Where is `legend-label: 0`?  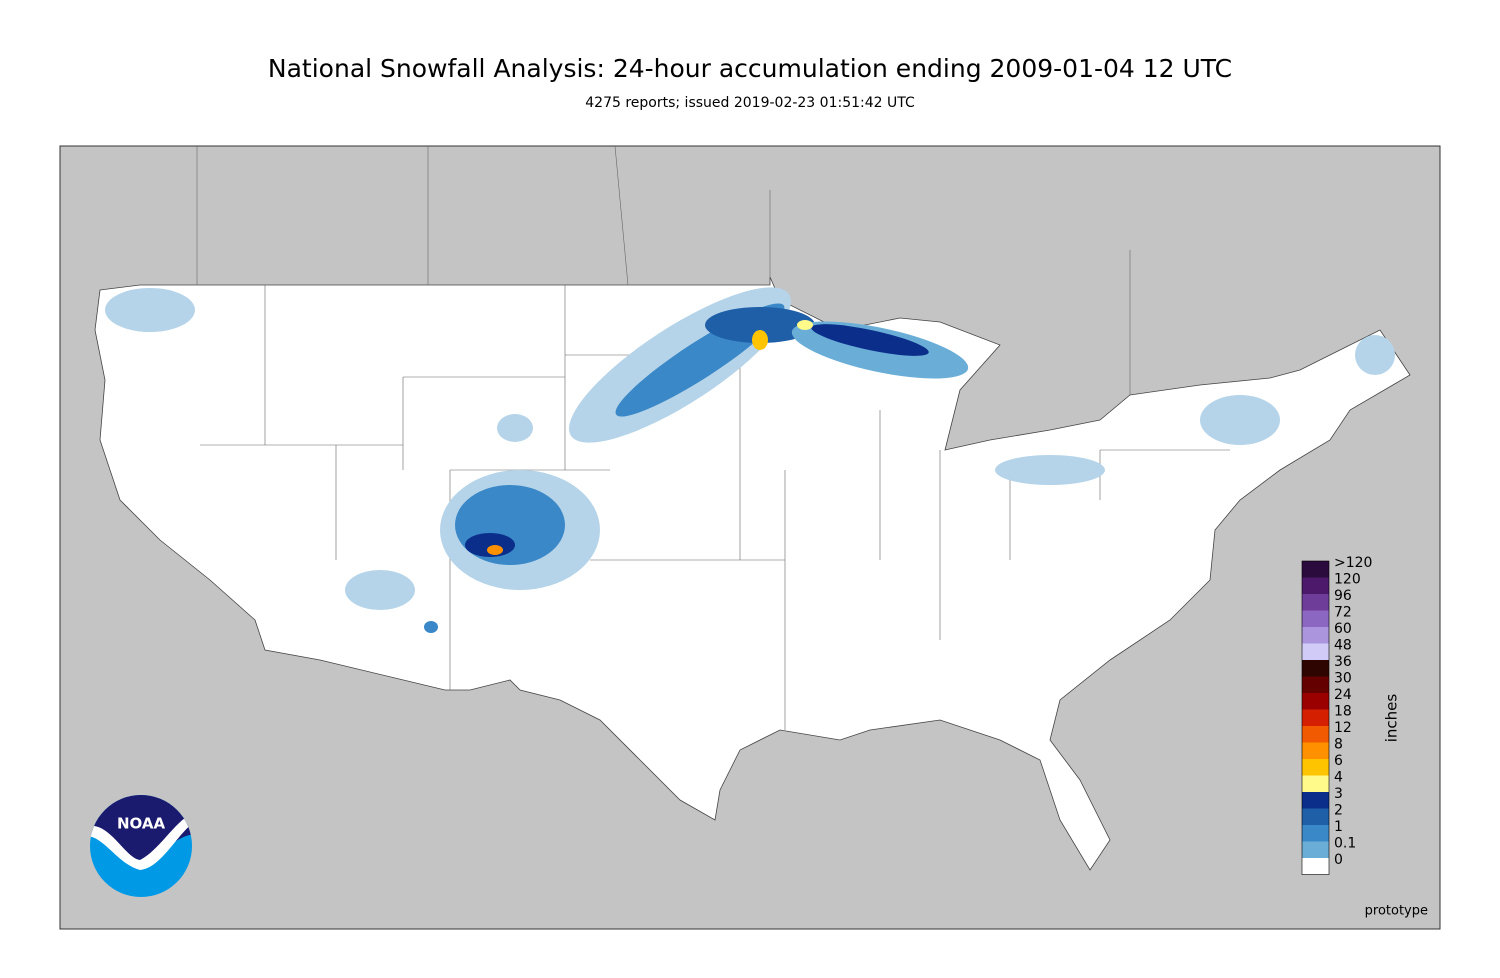
legend-label: 0 is located at coordinates (1338, 860).